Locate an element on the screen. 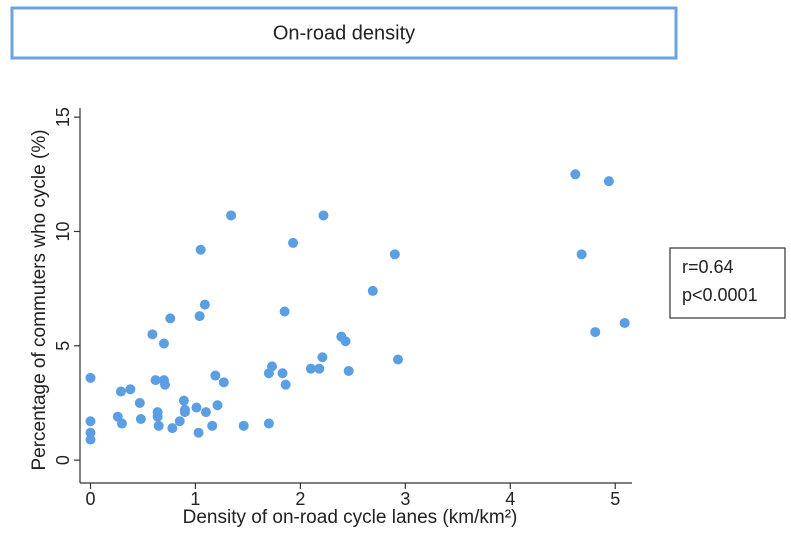 This screenshot has height=533, width=791. x-tick-label: 4 is located at coordinates (510, 499).